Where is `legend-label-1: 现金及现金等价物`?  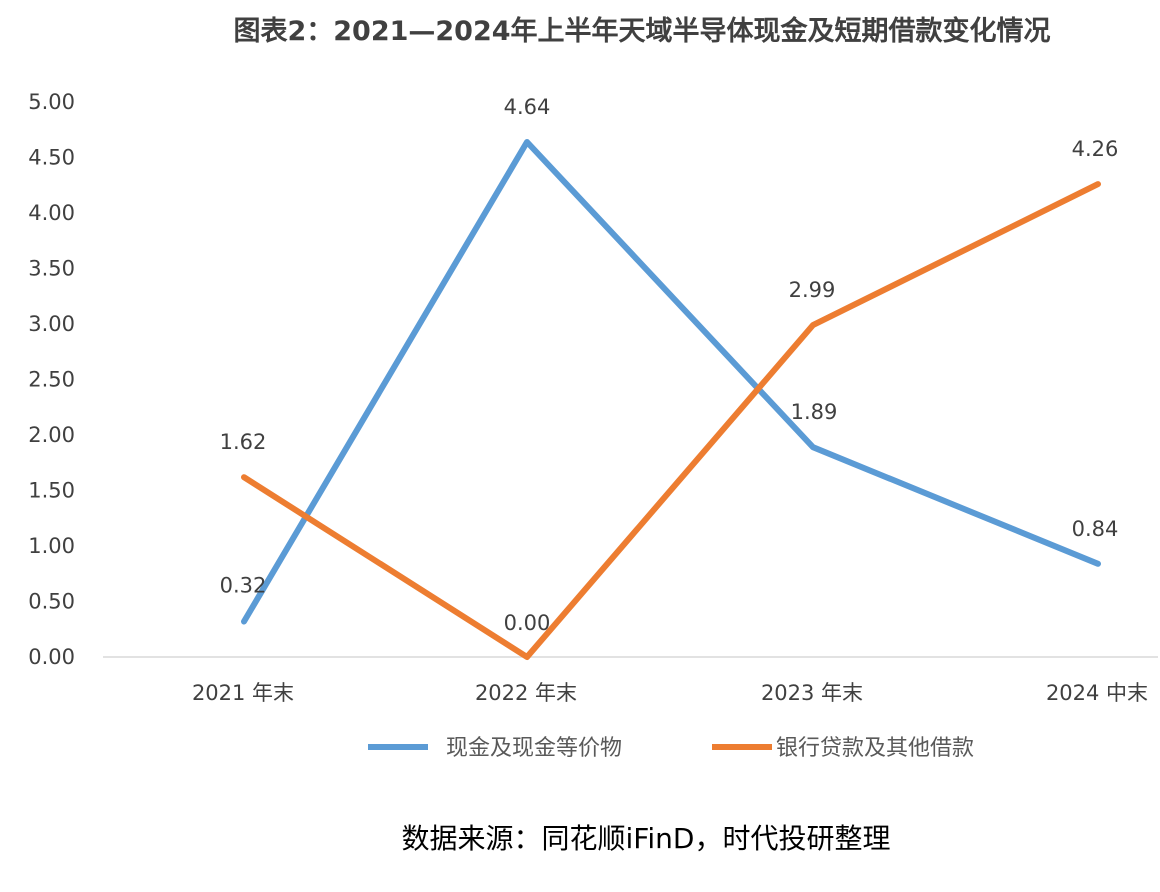 legend-label-1: 现金及现金等价物 is located at coordinates (534, 748).